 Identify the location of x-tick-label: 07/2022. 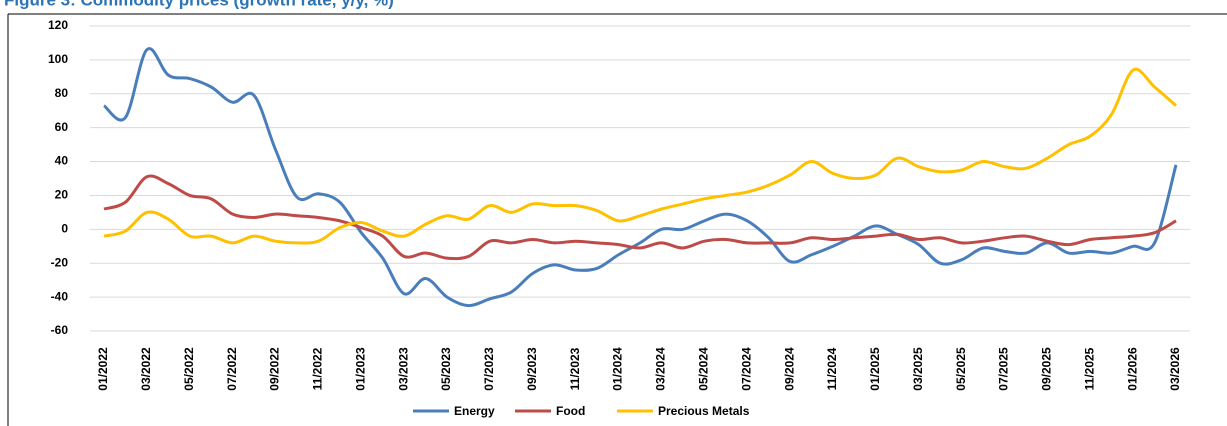
(232, 369).